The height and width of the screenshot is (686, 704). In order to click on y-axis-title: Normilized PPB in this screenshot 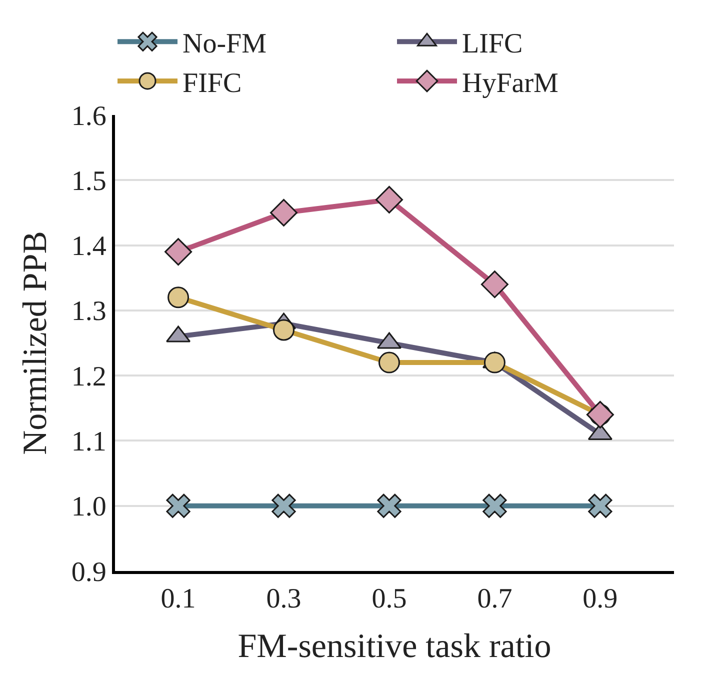, I will do `click(35, 343)`.